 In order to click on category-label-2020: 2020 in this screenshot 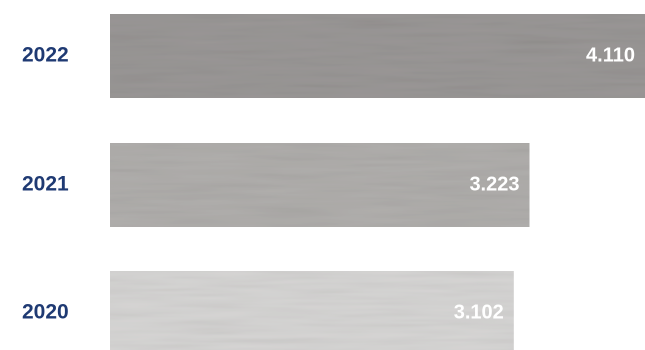, I will do `click(45, 312)`.